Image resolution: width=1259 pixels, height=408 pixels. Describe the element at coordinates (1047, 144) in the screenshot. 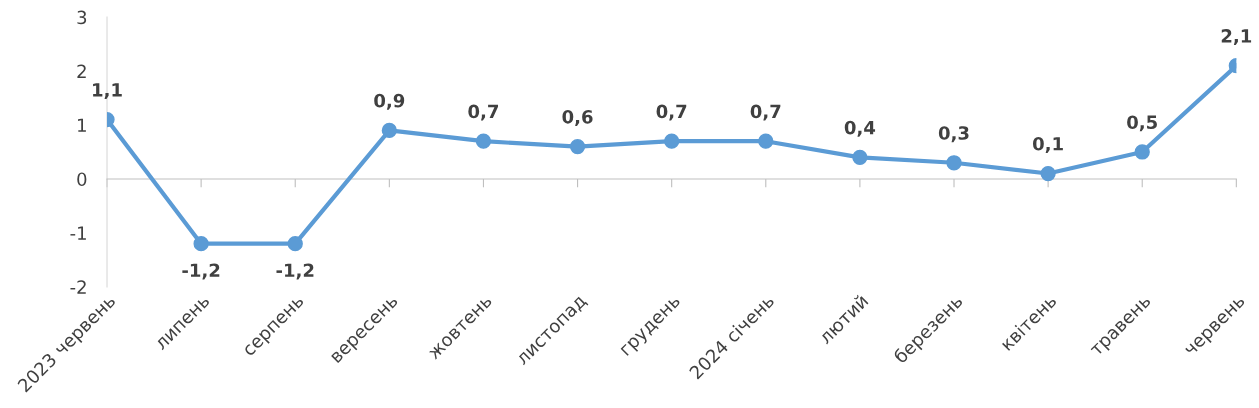

I see `data-label: 0,1` at that location.